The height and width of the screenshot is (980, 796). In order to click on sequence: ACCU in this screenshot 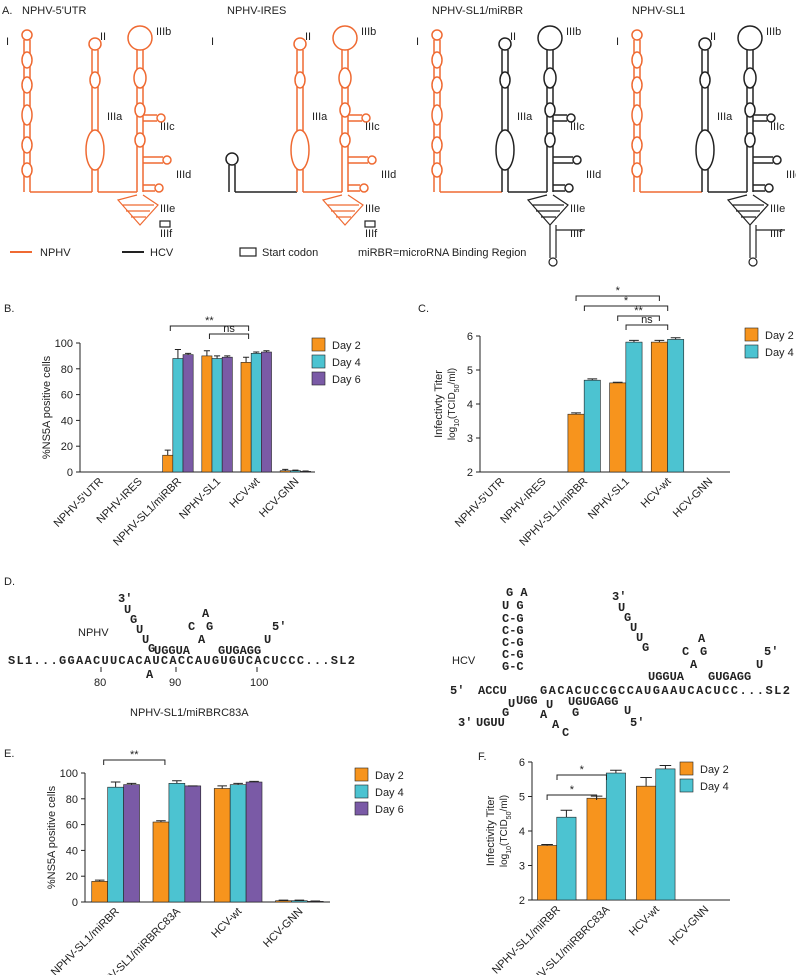, I will do `click(492, 691)`.